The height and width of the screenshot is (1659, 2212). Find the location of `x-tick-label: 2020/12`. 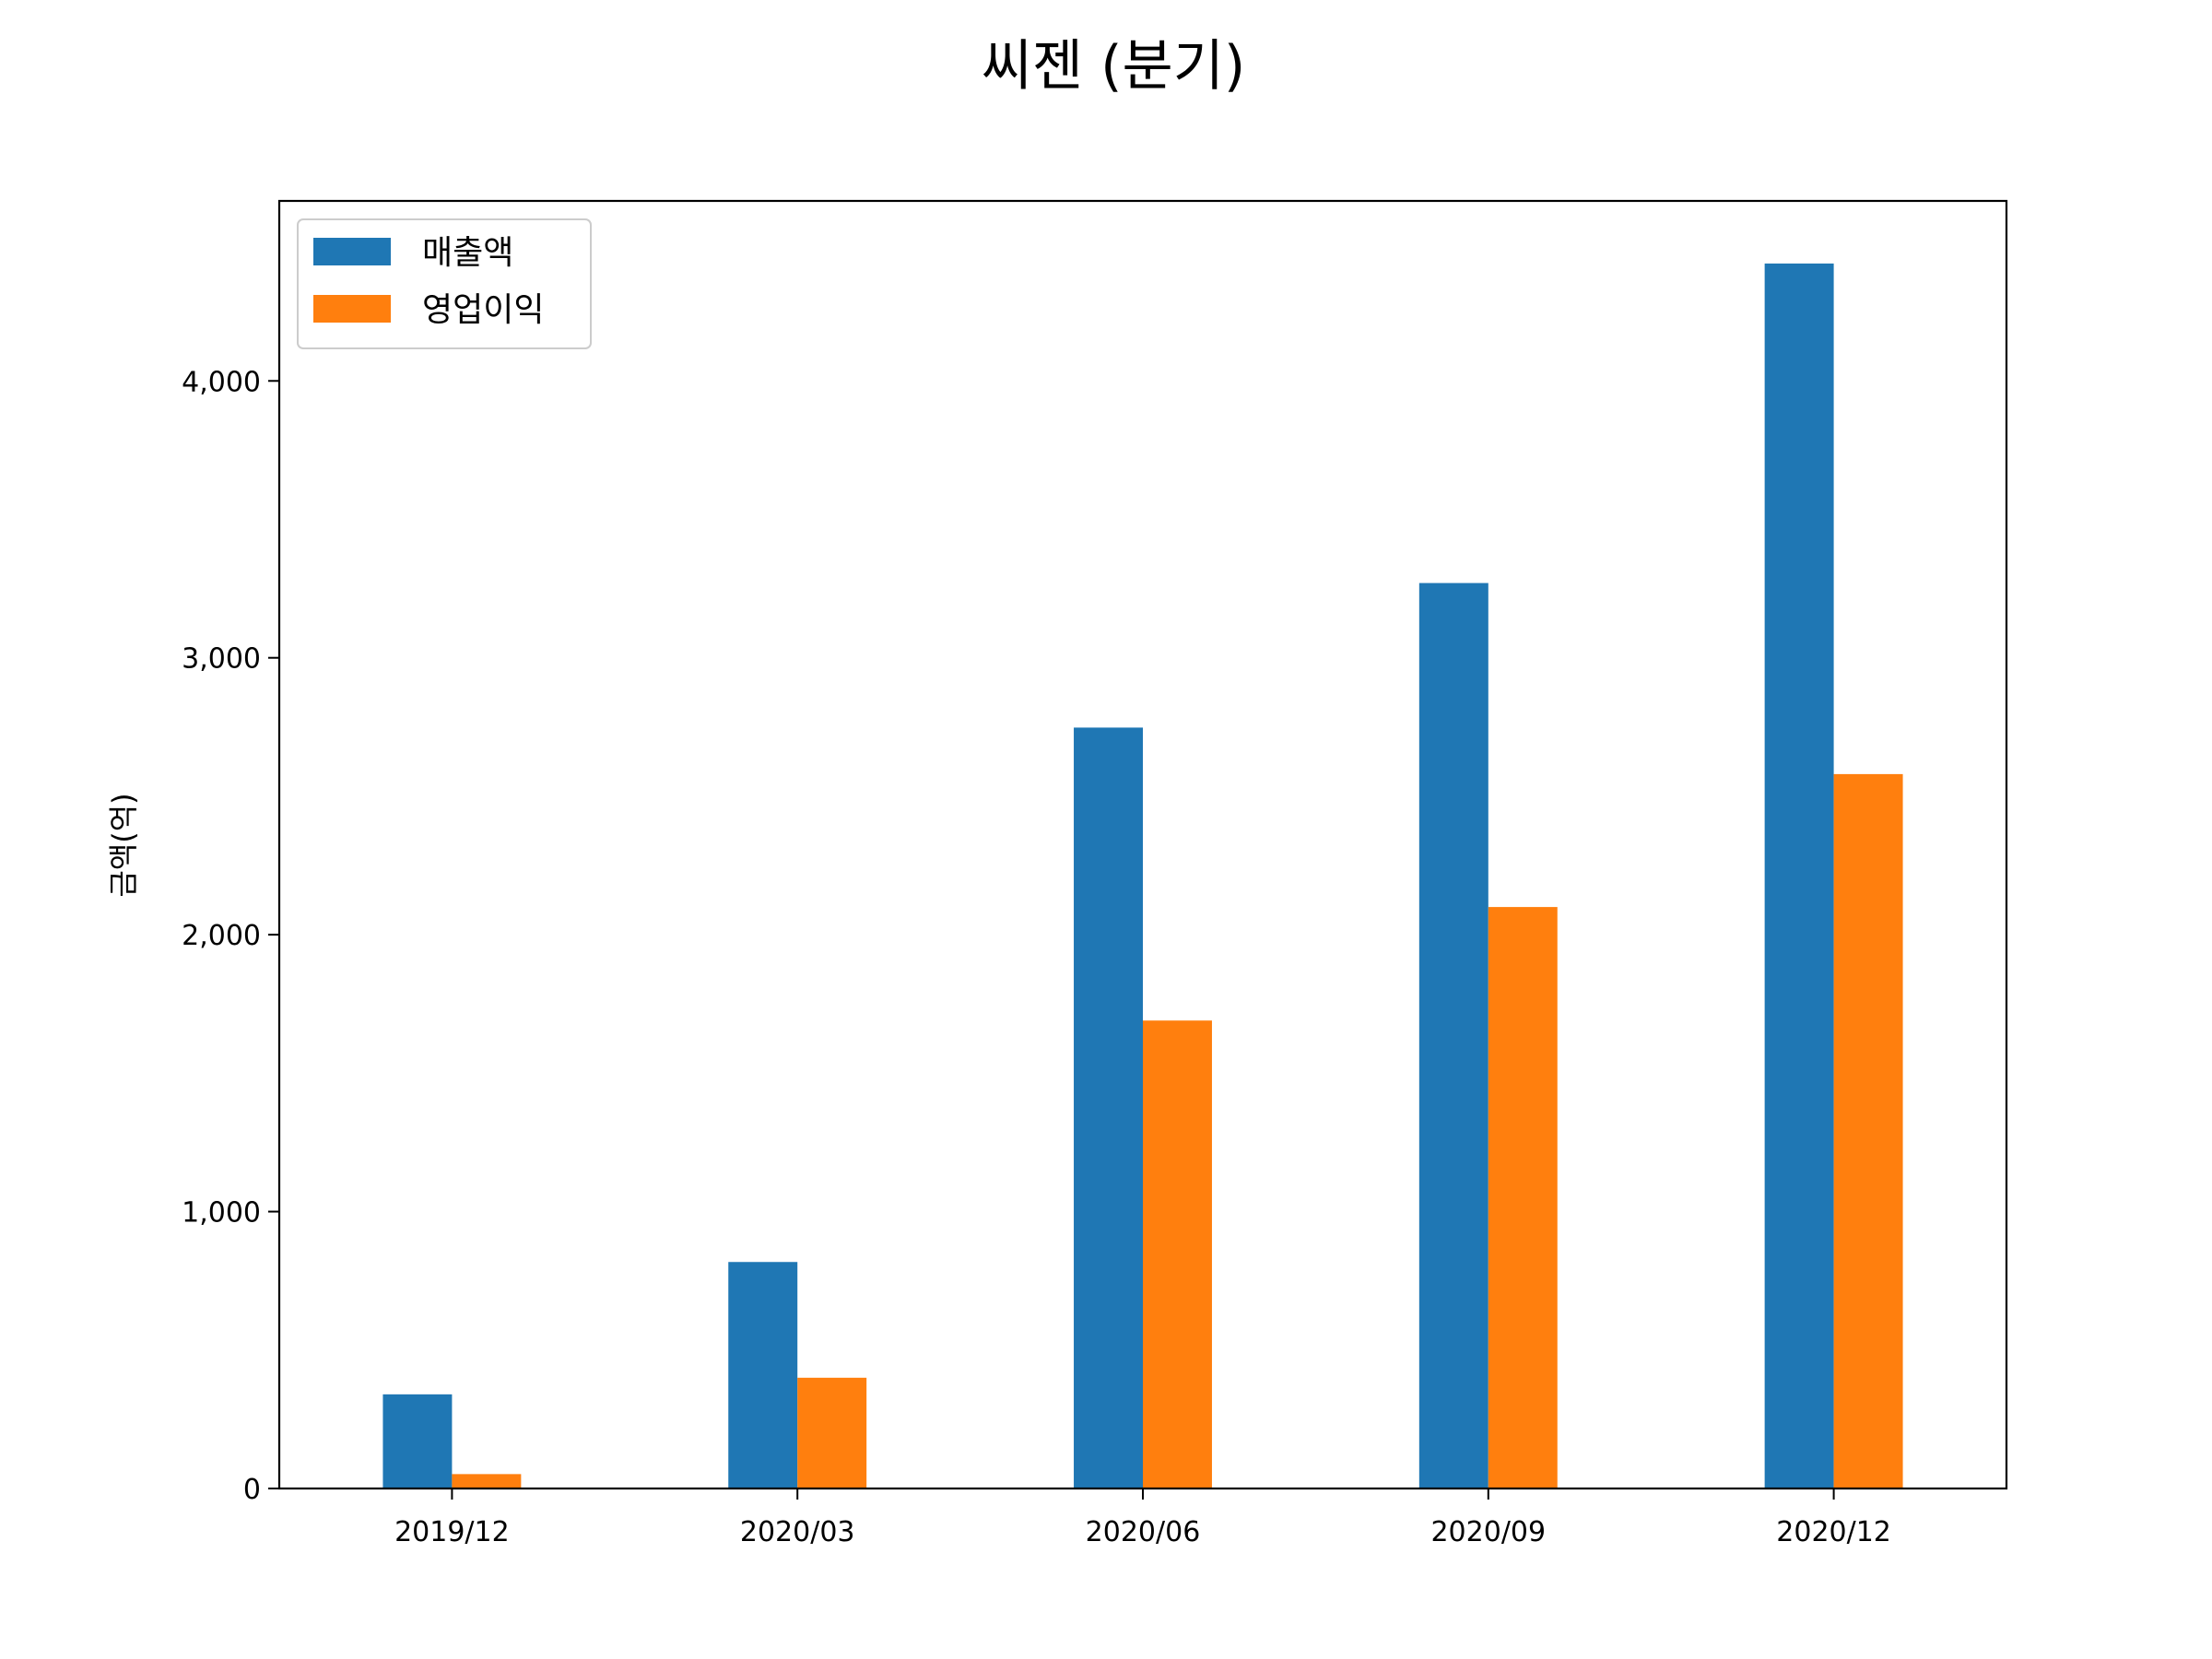

x-tick-label: 2020/12 is located at coordinates (1833, 1532).